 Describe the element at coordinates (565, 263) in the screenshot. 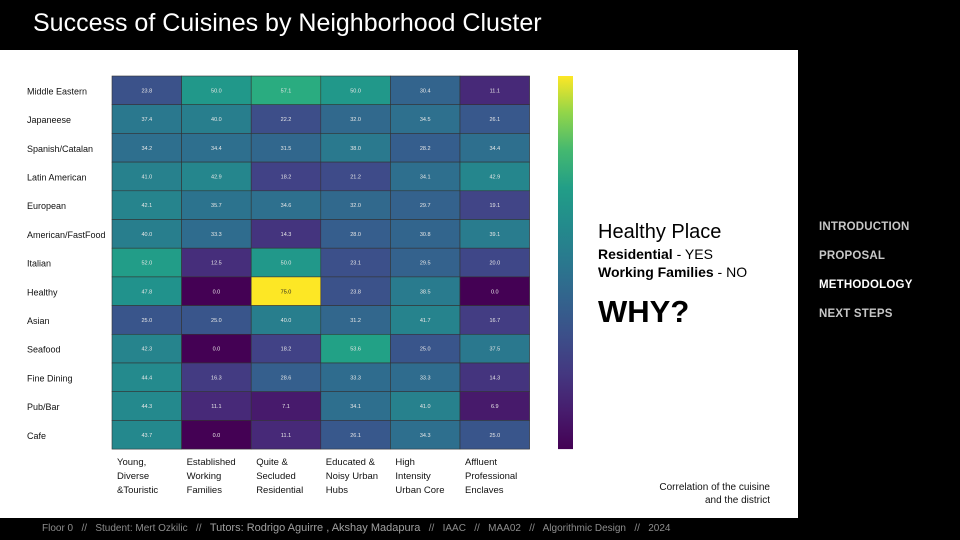

I see `colorbar` at that location.